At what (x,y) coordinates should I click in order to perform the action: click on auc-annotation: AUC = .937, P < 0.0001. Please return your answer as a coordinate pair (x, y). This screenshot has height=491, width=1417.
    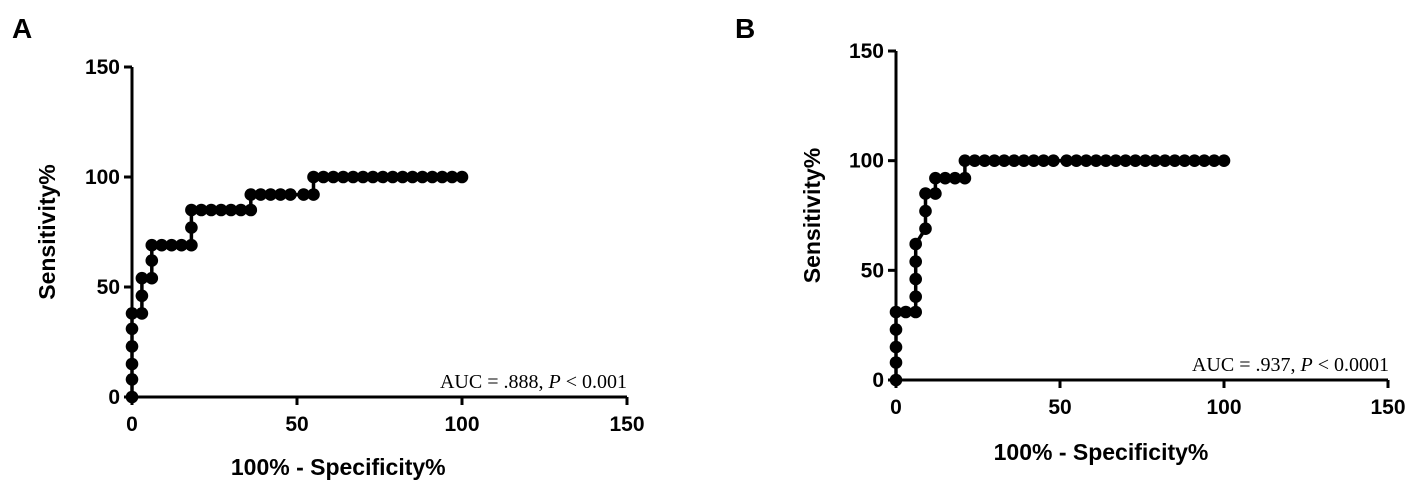
    Looking at the image, I should click on (1290, 365).